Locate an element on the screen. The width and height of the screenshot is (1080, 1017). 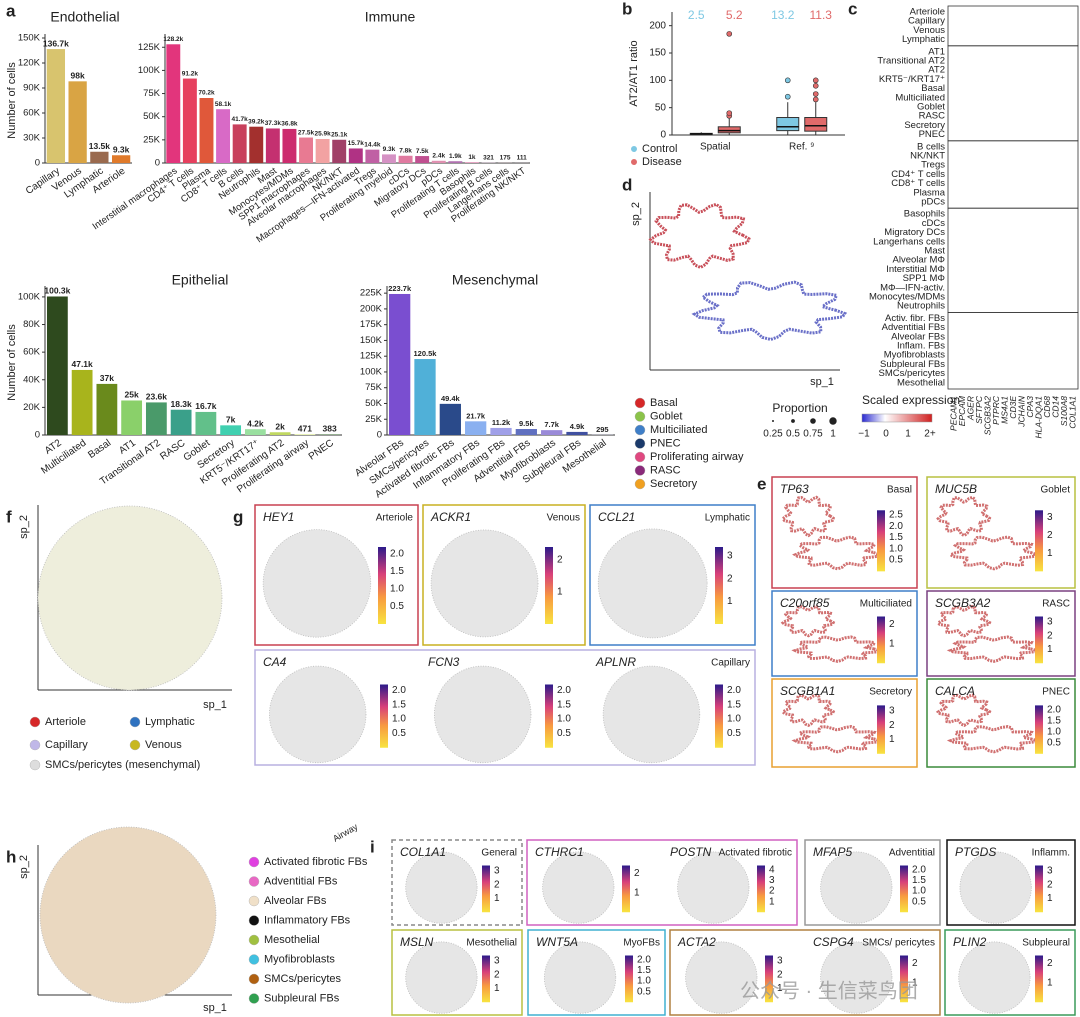
value-label: 11.2k is located at coordinates (501, 422).